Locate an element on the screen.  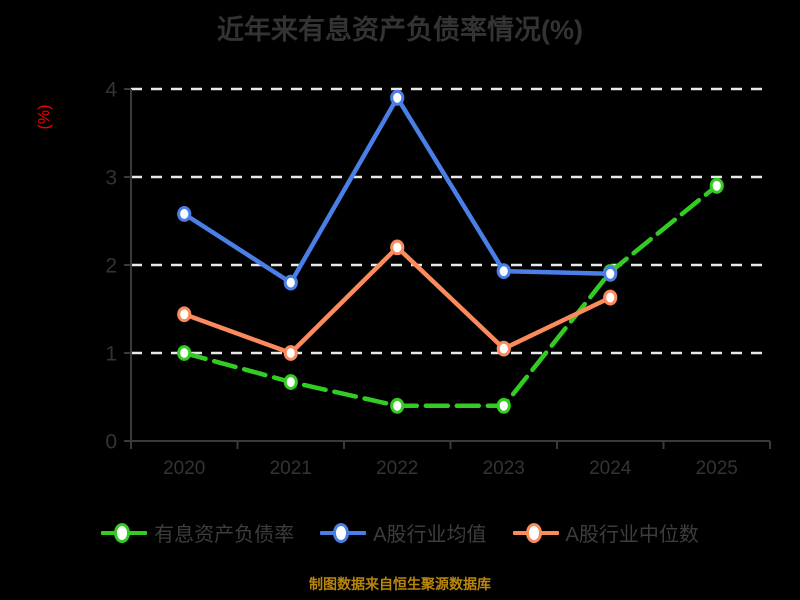
page-title: 近年来有息资产负债率情况(%) is located at coordinates (400, 30).